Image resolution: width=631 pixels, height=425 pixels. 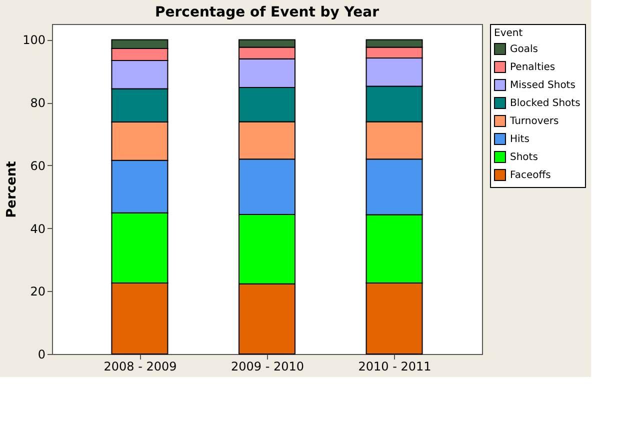 What do you see at coordinates (545, 103) in the screenshot?
I see `legend-label: Blocked Shots` at bounding box center [545, 103].